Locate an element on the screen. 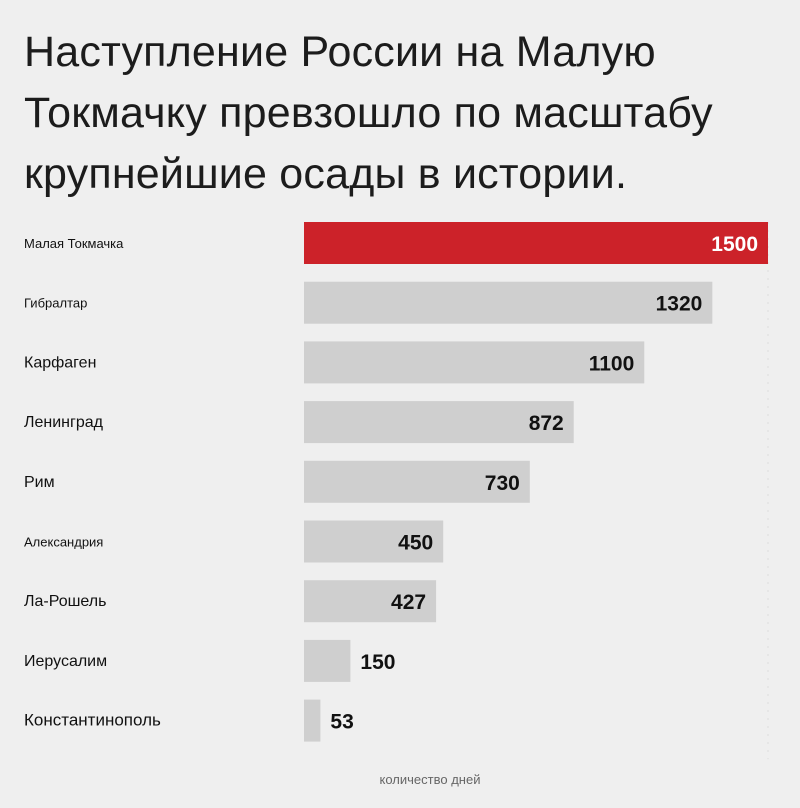 This screenshot has height=808, width=800. value-label: 1500 is located at coordinates (734, 244).